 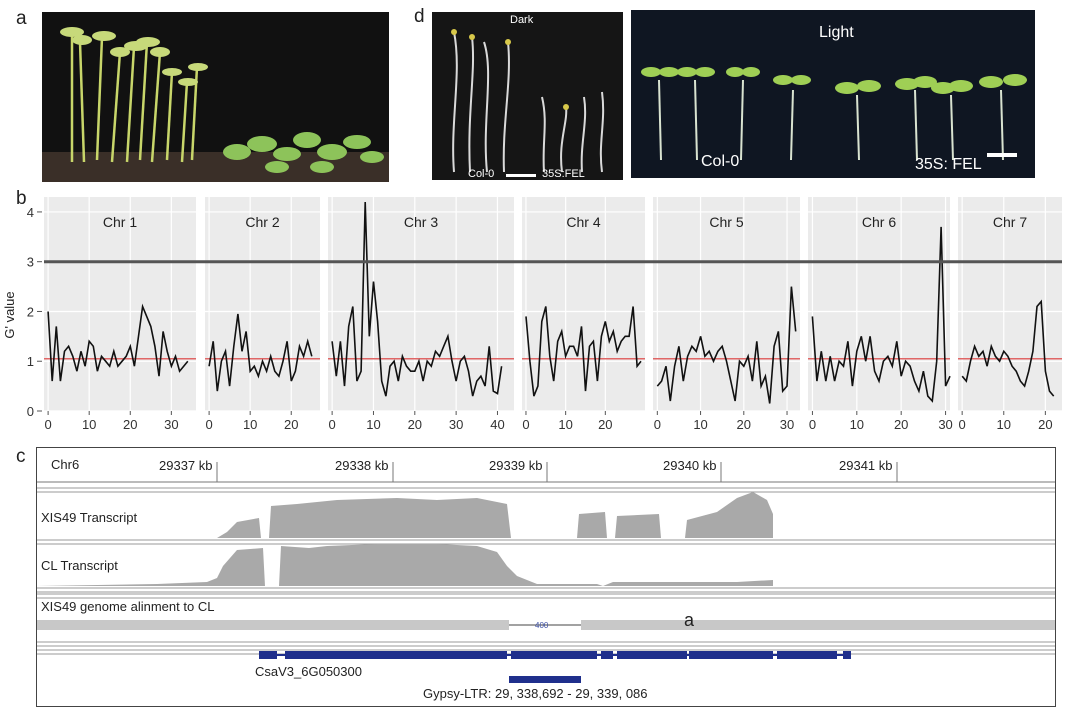 What do you see at coordinates (522, 20) in the screenshot?
I see `dark-label: Dark` at bounding box center [522, 20].